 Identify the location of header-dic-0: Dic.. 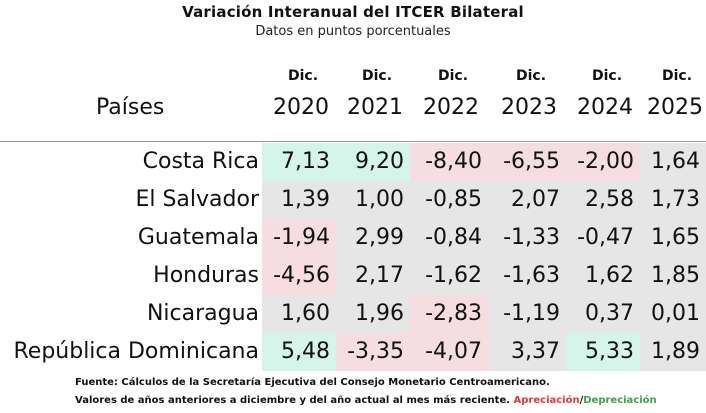
(303, 76).